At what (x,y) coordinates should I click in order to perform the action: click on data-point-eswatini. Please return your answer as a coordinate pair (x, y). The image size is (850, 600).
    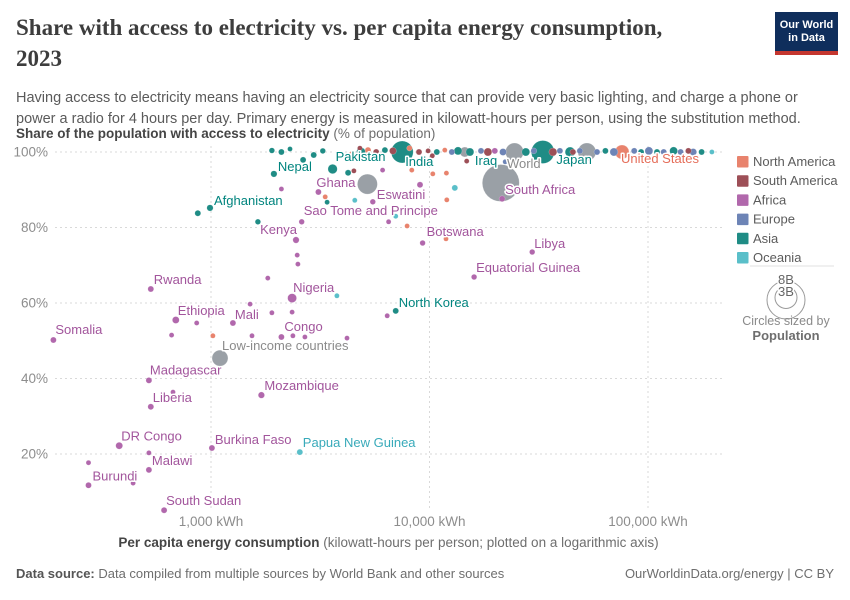
    Looking at the image, I should click on (372, 201).